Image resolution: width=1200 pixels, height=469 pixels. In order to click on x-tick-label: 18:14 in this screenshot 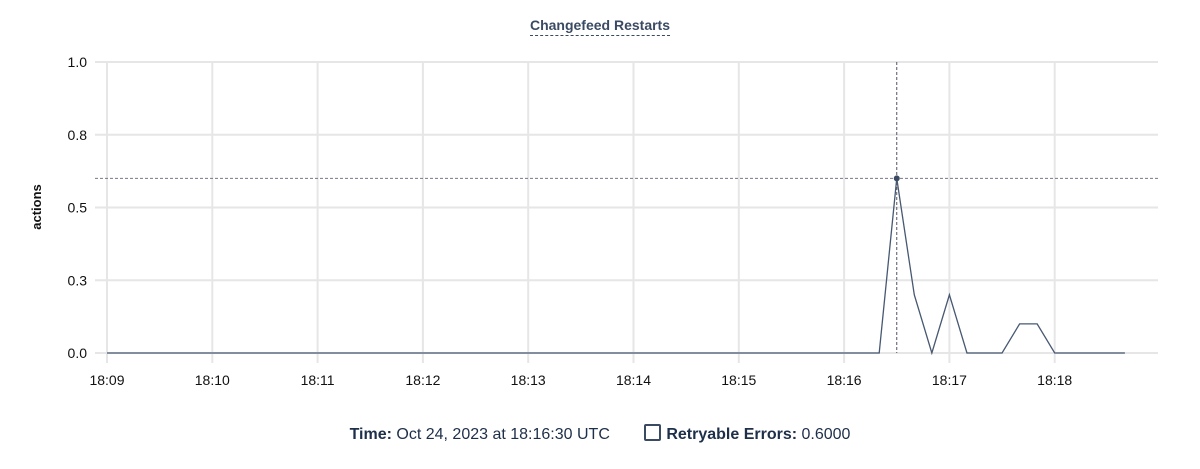, I will do `click(633, 380)`.